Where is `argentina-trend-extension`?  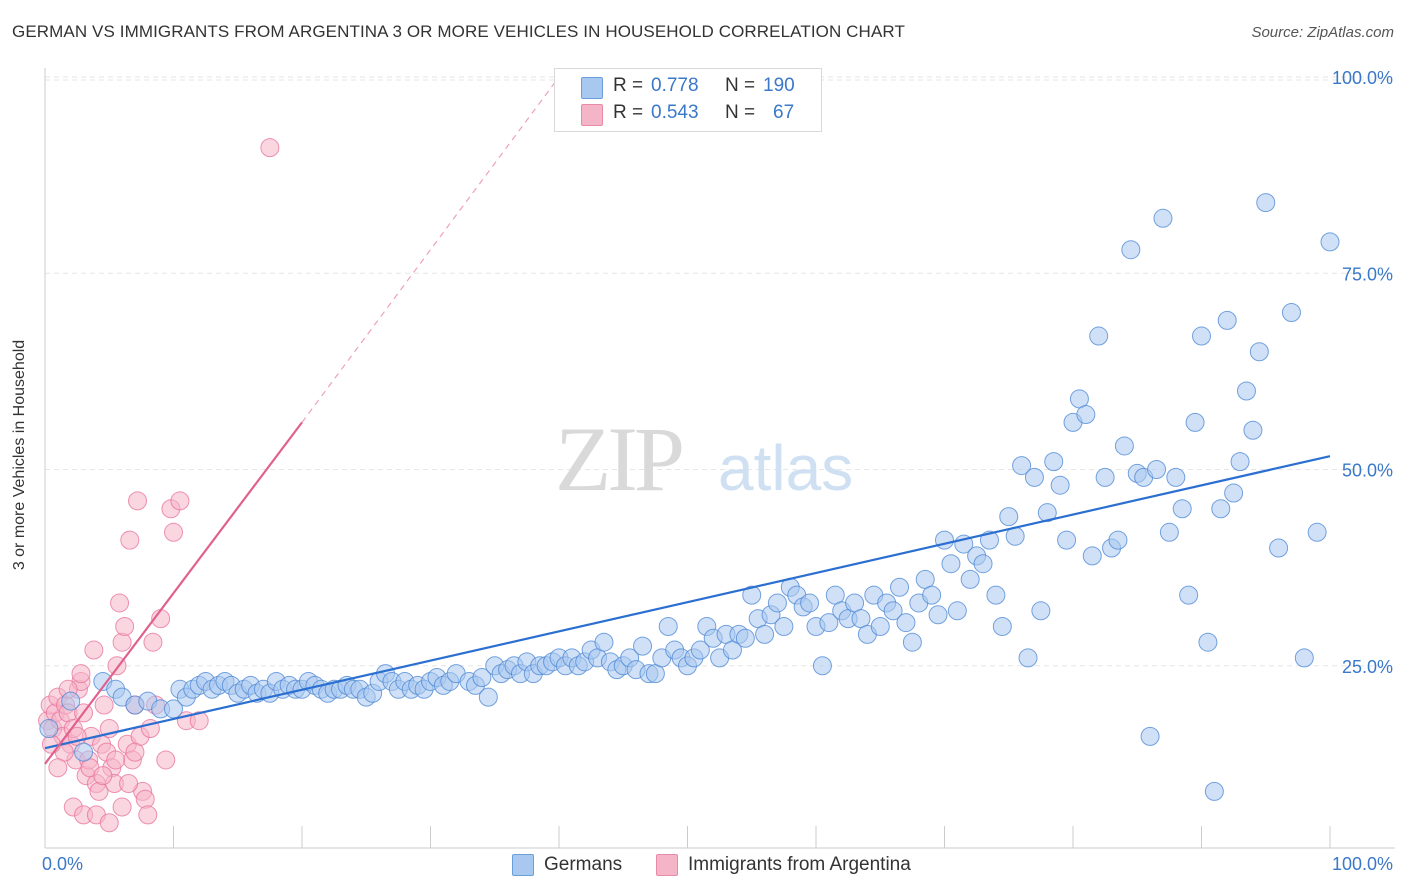
argentina-trend-extension is located at coordinates (430, 249).